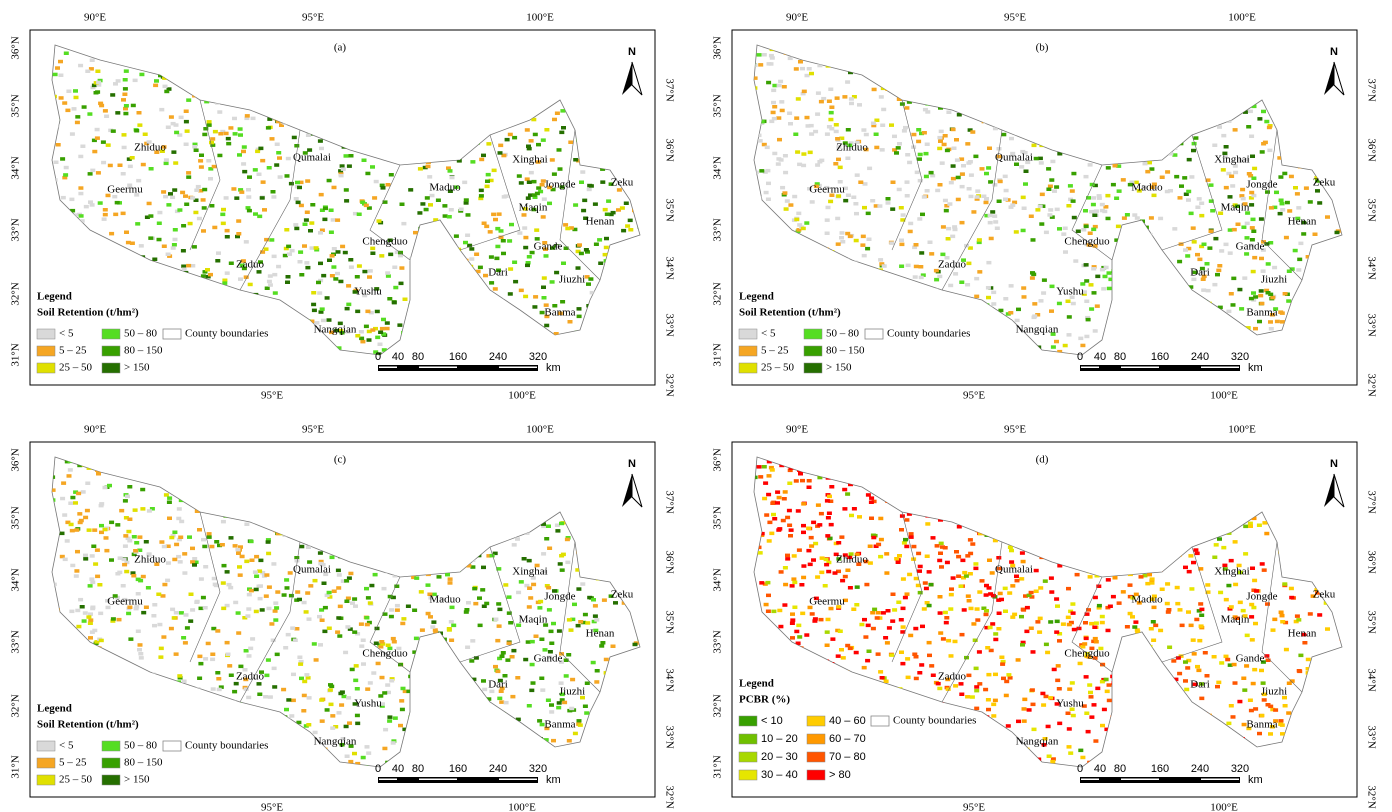 The image size is (1392, 812). Describe the element at coordinates (548, 247) in the screenshot. I see `county-label: Gande` at that location.